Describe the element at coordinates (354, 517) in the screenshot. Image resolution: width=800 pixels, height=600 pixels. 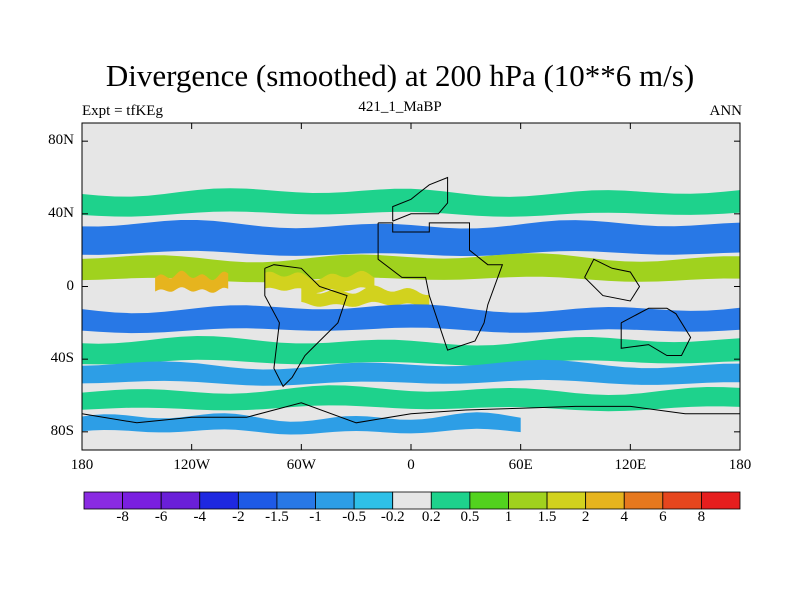
I see `colorbar-label: -0.5` at that location.